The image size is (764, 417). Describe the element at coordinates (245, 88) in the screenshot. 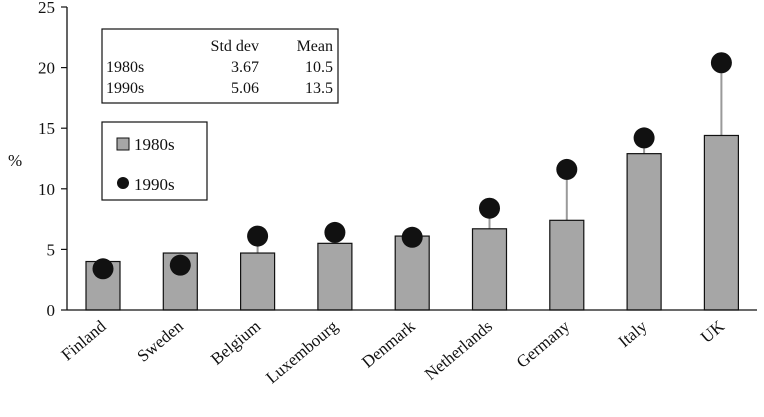

I see `stats-row-1990s-stddev: 5.06` at that location.